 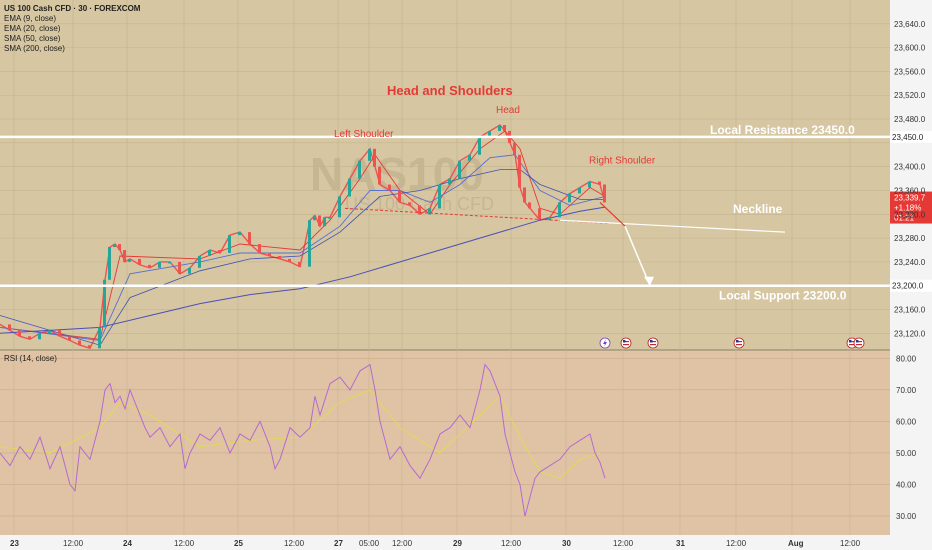 I want to click on time-axis-tick: 24, so click(x=127, y=543).